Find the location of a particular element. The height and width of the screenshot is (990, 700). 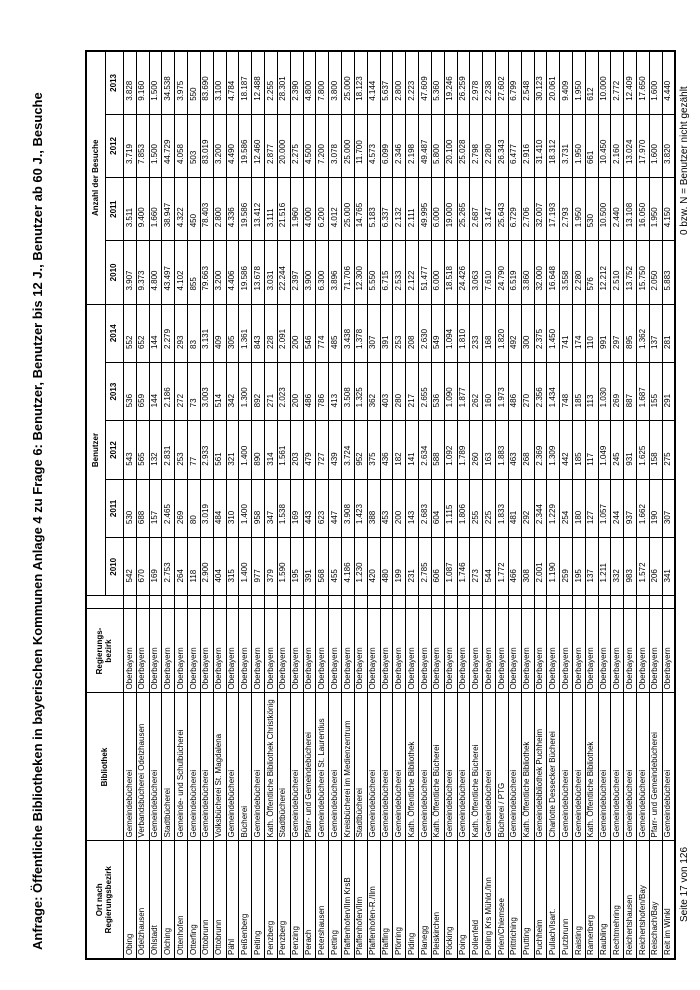

cell-ort: Pollenfeld is located at coordinates (476, 900).